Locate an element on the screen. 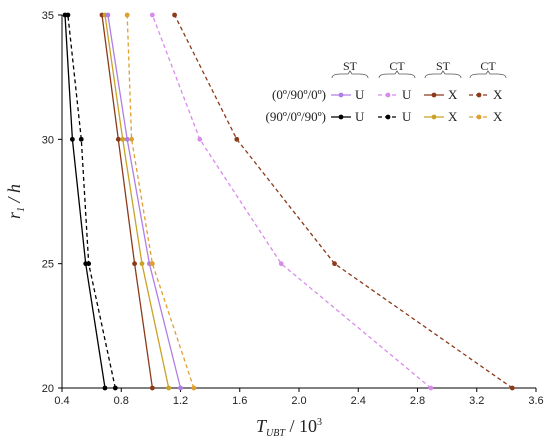 The width and height of the screenshot is (550, 447). x-tick-label: 0.4 is located at coordinates (61, 401).